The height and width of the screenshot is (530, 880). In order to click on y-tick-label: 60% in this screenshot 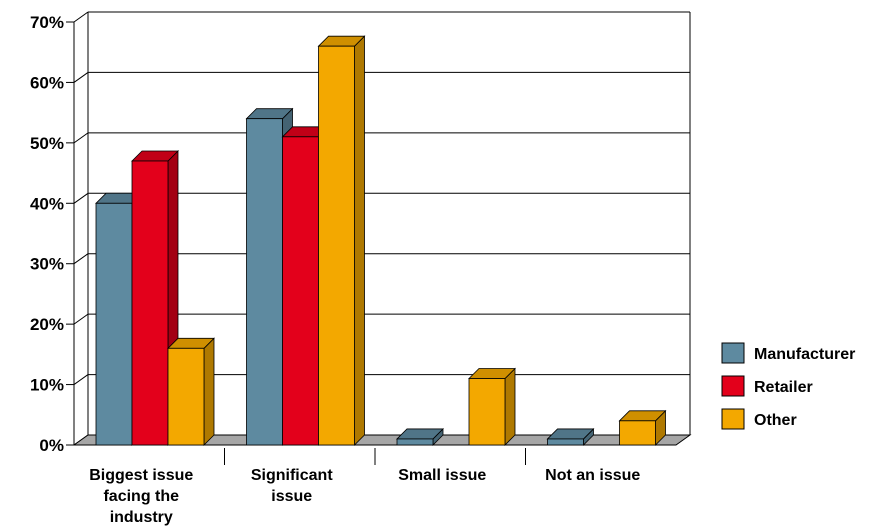, I will do `click(47, 82)`.